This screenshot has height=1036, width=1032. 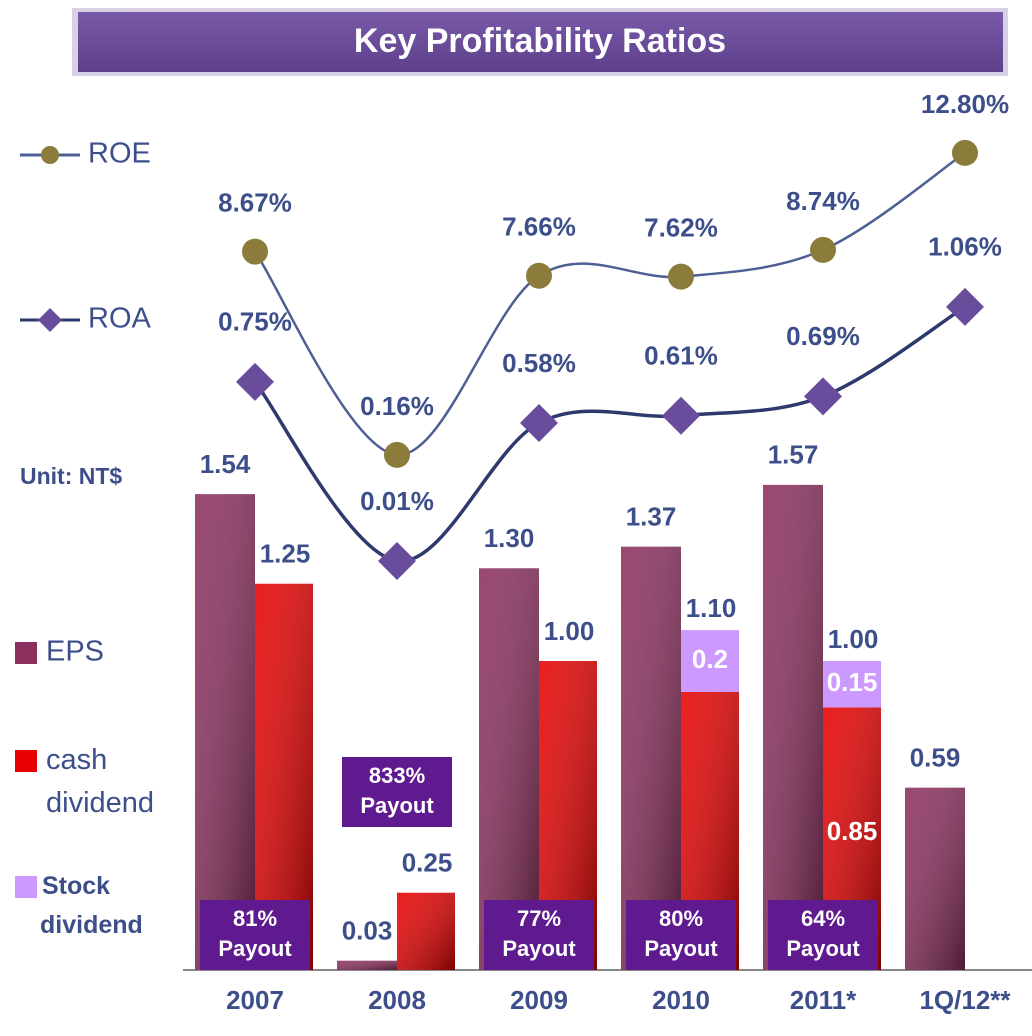 What do you see at coordinates (225, 464) in the screenshot?
I see `value-label: 1.54` at bounding box center [225, 464].